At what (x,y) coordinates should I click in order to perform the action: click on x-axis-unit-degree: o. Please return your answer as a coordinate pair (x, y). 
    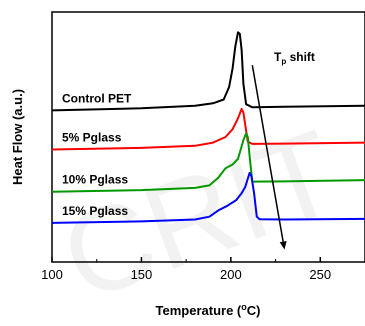
    Looking at the image, I should click on (244, 307).